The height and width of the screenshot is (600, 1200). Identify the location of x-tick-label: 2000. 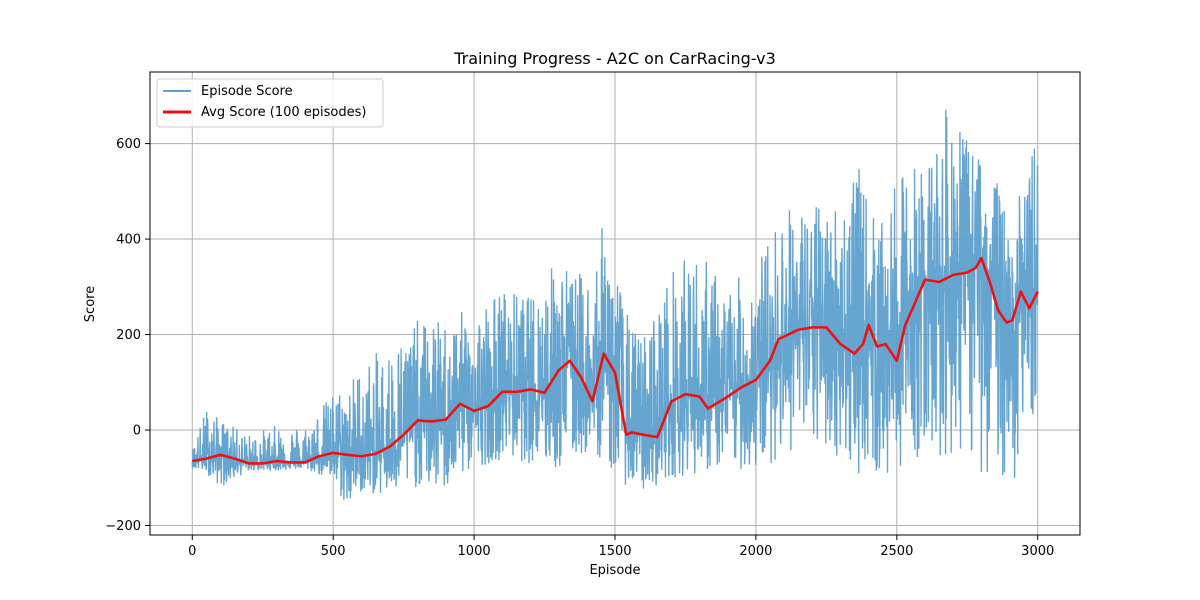
(755, 551).